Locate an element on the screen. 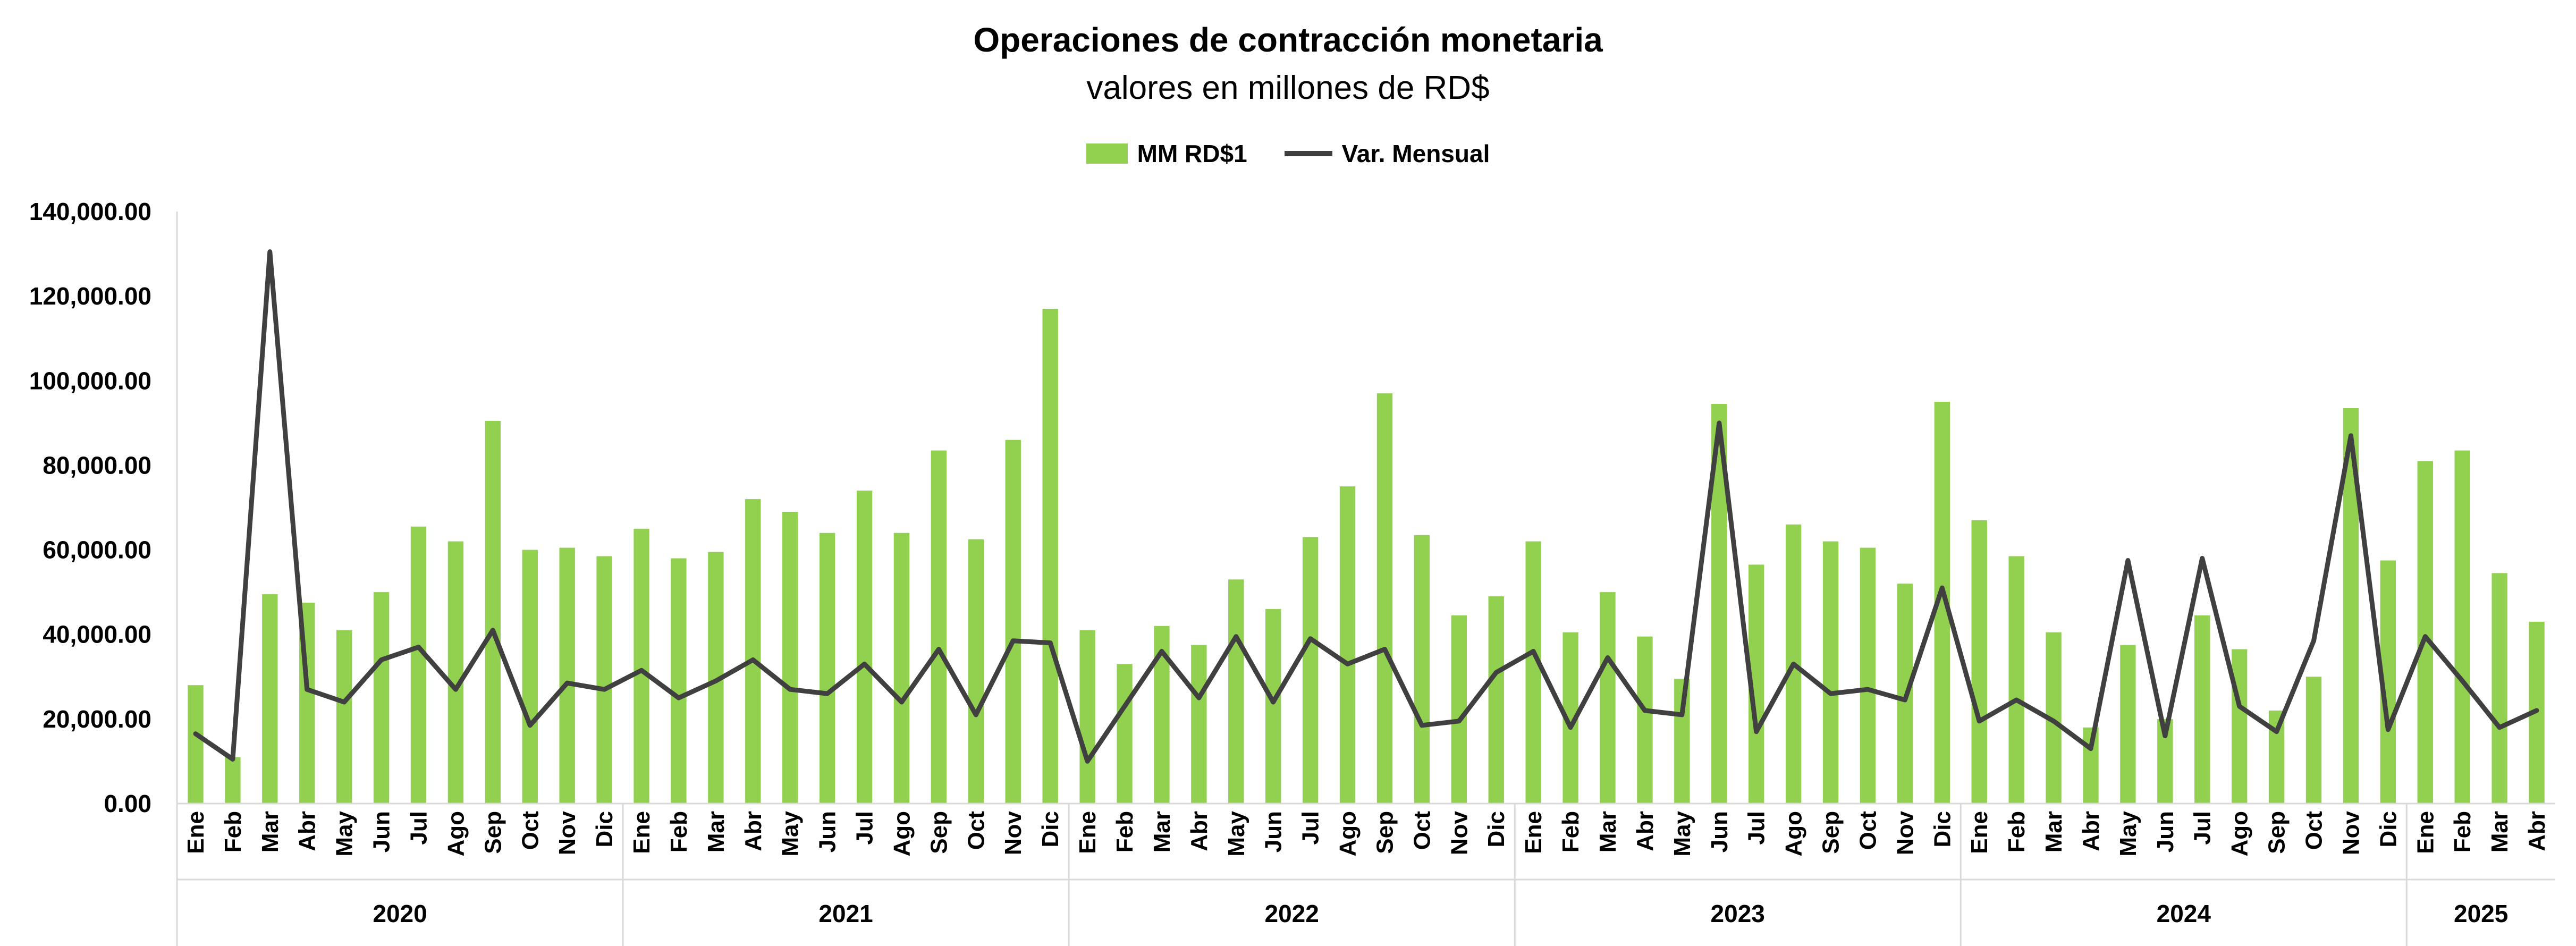 Image resolution: width=2576 pixels, height=946 pixels. legend-item-bars: MM RD$1 is located at coordinates (1167, 153).